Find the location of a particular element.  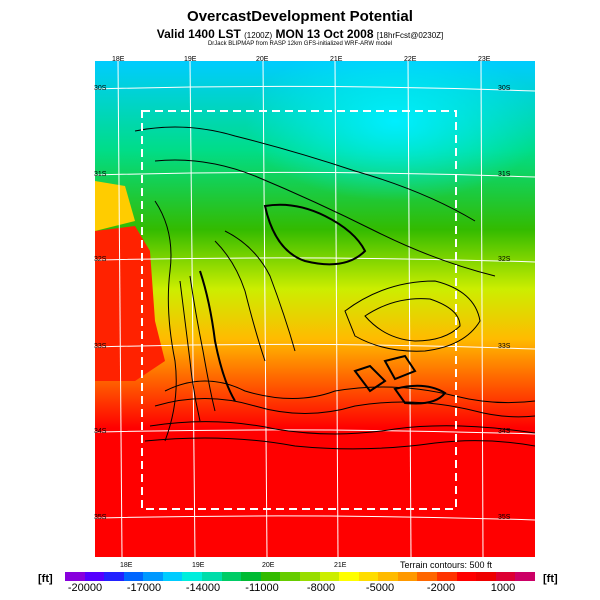

lat-label-left: 31S is located at coordinates (100, 174).